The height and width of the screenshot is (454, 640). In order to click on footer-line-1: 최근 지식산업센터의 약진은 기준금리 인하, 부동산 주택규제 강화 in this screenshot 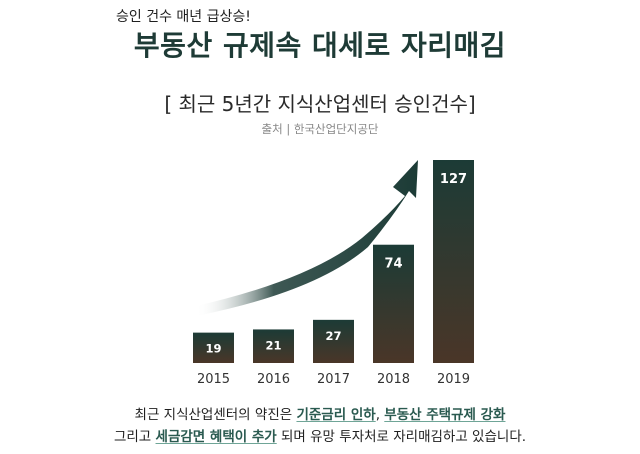, I will do `click(320, 415)`.